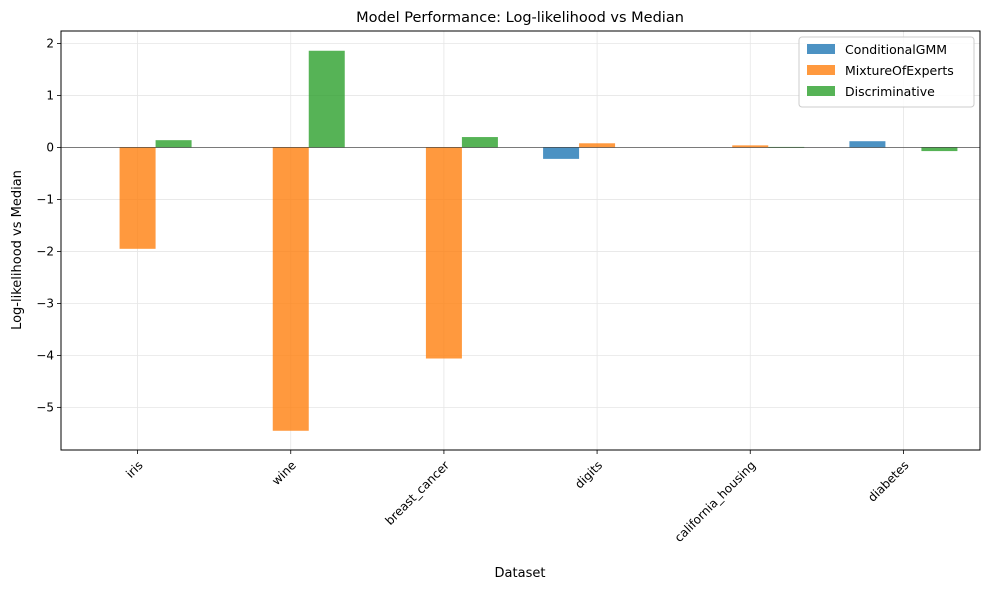  What do you see at coordinates (588, 474) in the screenshot?
I see `x-tick-label: digits` at bounding box center [588, 474].